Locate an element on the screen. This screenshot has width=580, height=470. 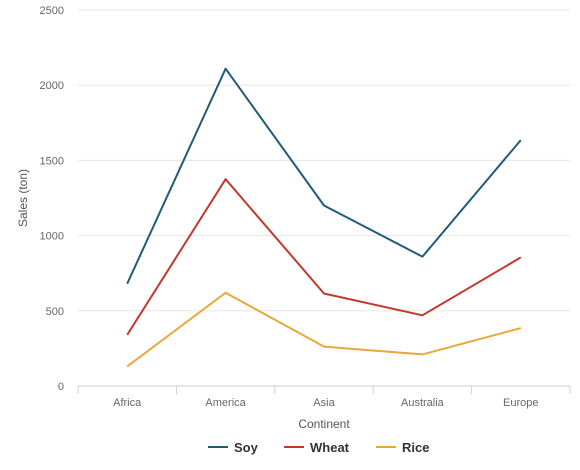
x-tick-label-america: America is located at coordinates (225, 403).